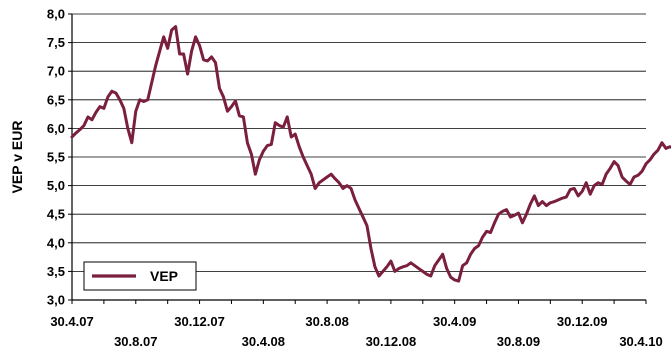  Describe the element at coordinates (164, 276) in the screenshot. I see `legend-label-vep: VEP` at that location.